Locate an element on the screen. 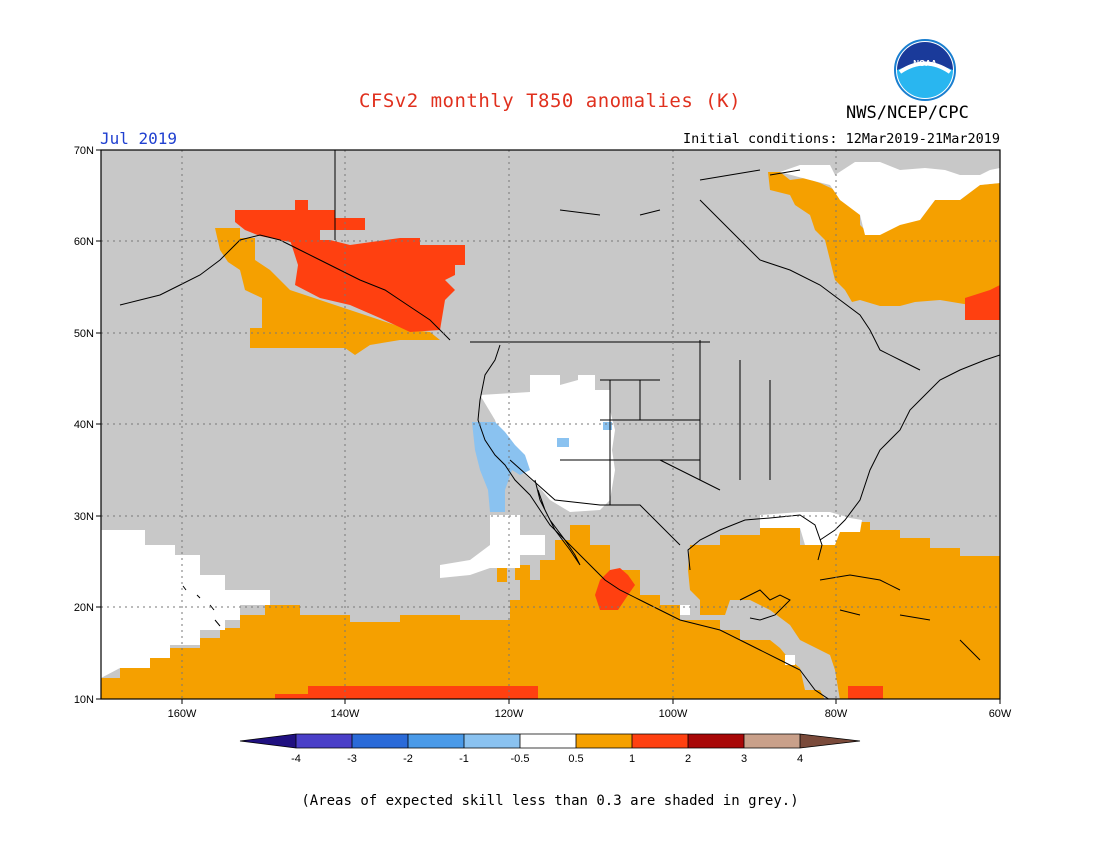 This screenshot has height=850, width=1100. forecast-month: Jul 2019 is located at coordinates (139, 138).